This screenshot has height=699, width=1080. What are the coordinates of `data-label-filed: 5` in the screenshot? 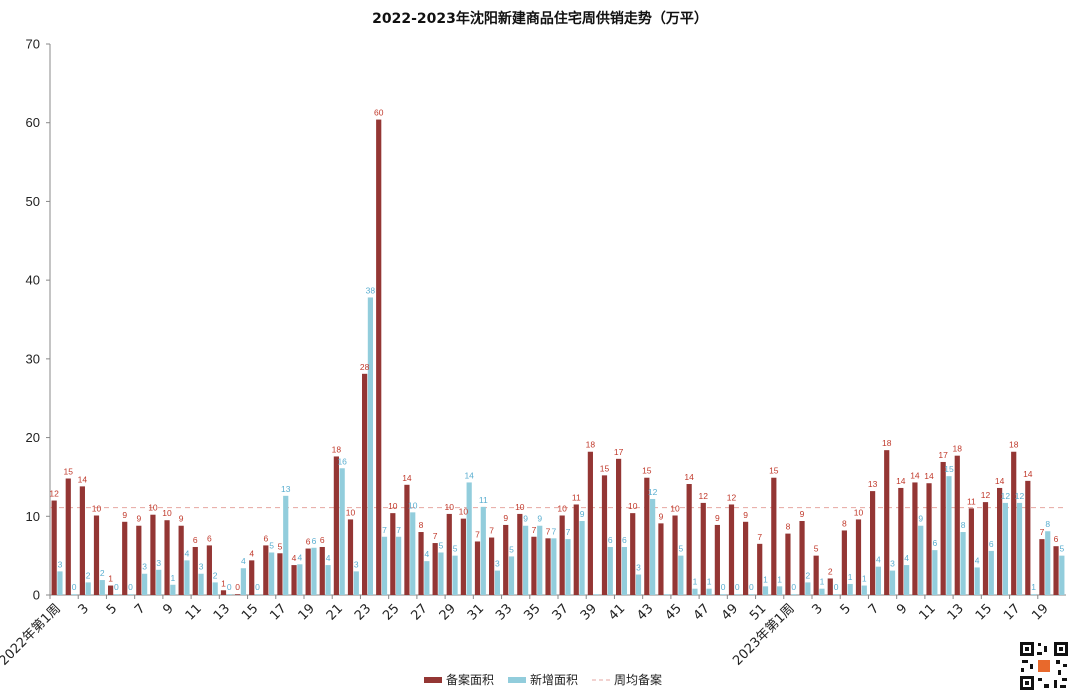 It's located at (280, 546).